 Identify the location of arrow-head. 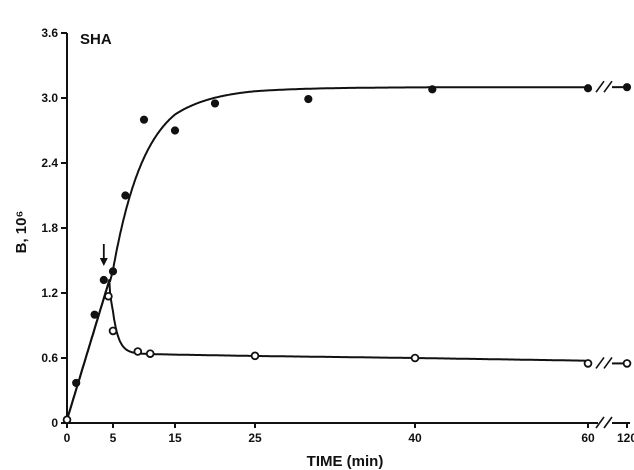
(103, 262).